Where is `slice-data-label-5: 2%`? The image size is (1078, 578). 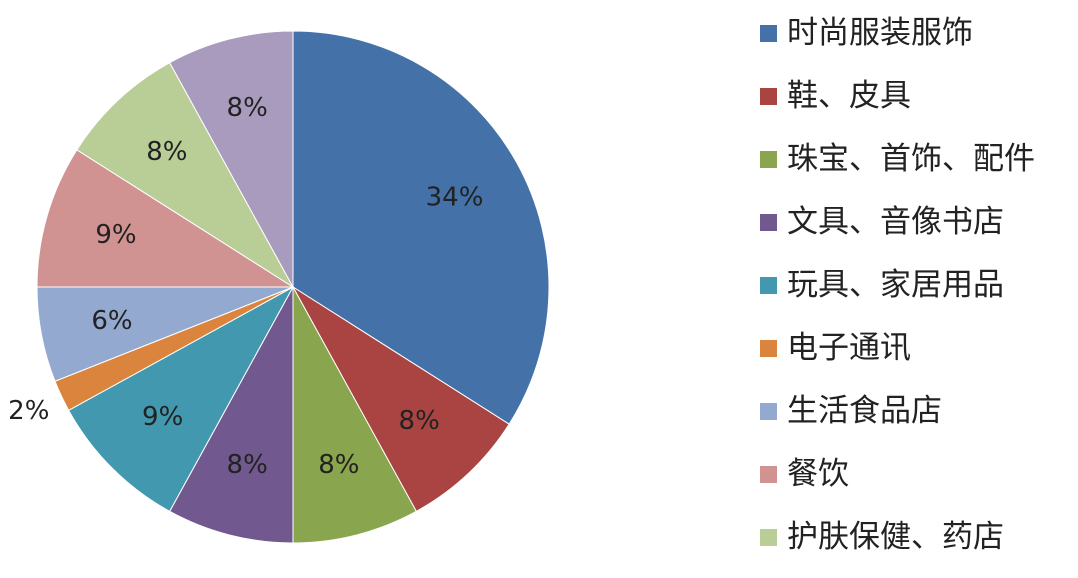
slice-data-label-5: 2% is located at coordinates (28, 411).